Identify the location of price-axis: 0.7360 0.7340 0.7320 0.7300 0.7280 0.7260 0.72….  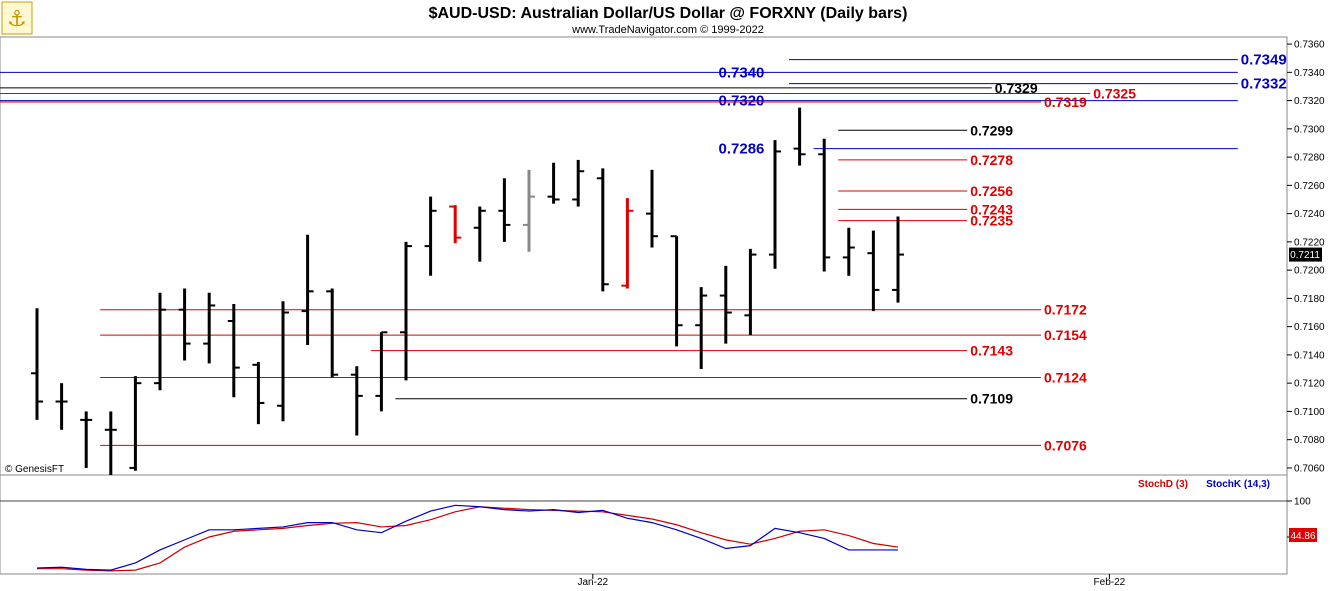
(1306, 257).